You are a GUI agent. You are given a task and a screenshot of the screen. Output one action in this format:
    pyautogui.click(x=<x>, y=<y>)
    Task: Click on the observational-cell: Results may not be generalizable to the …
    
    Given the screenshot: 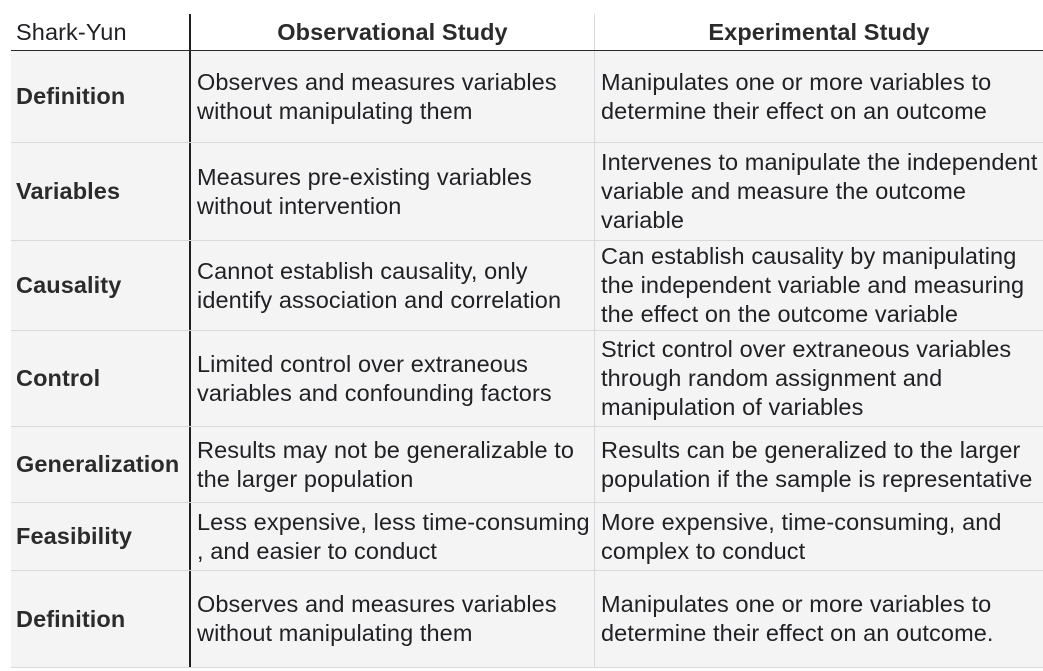 What is the action you would take?
    pyautogui.click(x=393, y=464)
    